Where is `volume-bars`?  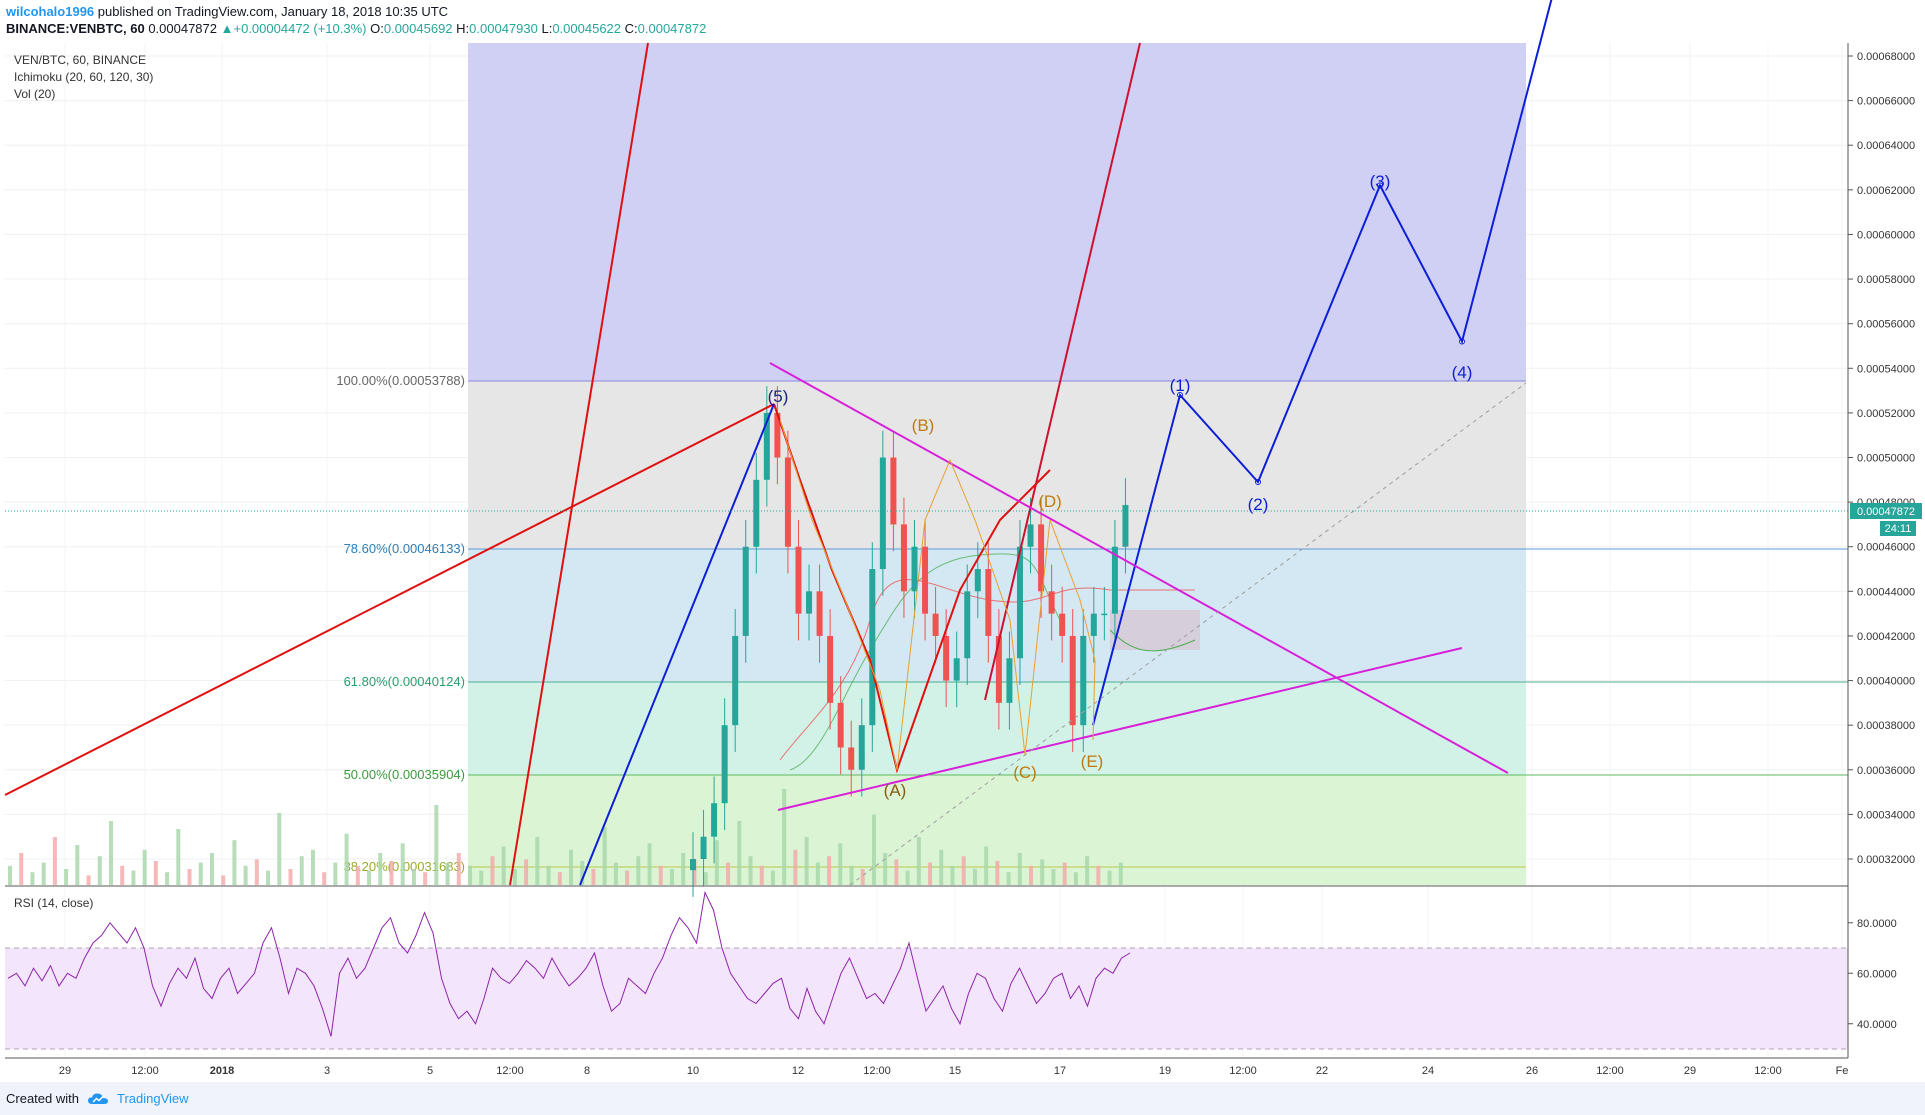
volume-bars is located at coordinates (565, 837).